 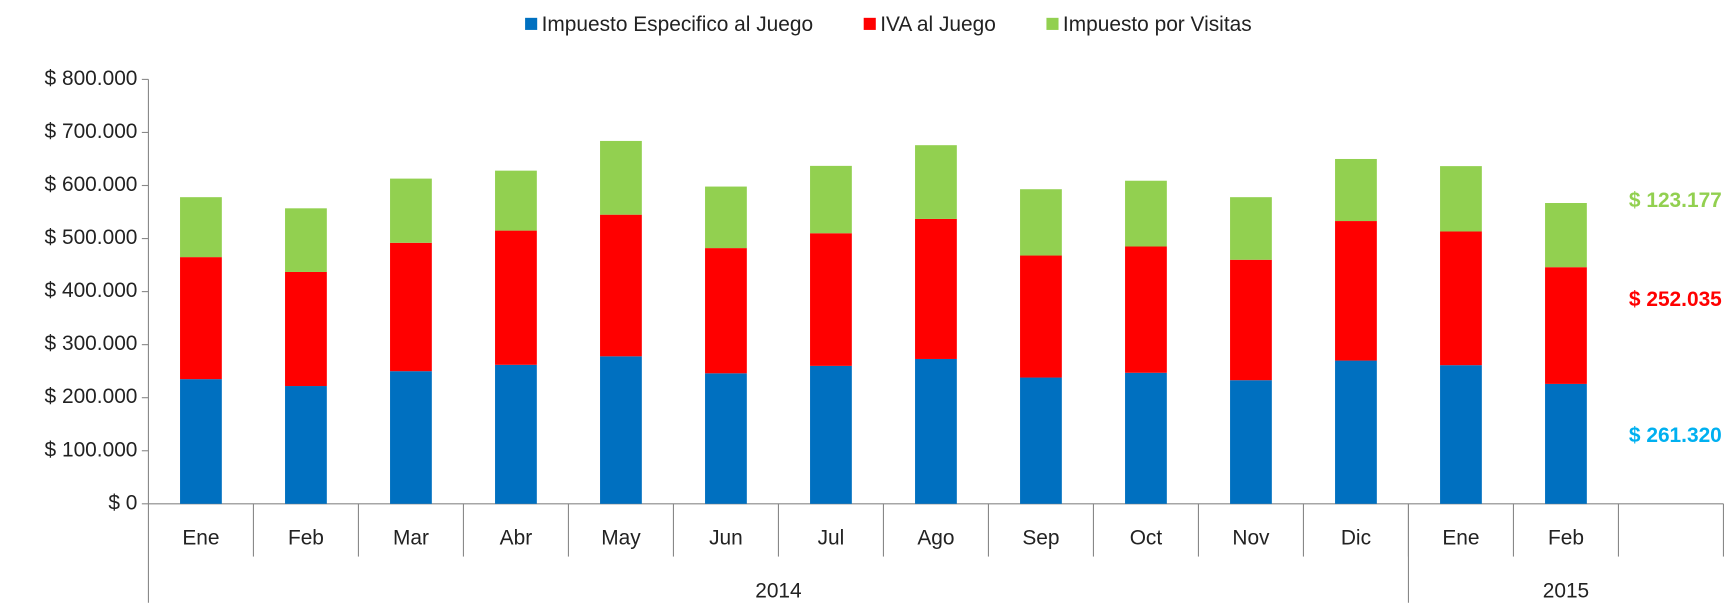 I want to click on annotation: $ 252.035, so click(x=1675, y=299).